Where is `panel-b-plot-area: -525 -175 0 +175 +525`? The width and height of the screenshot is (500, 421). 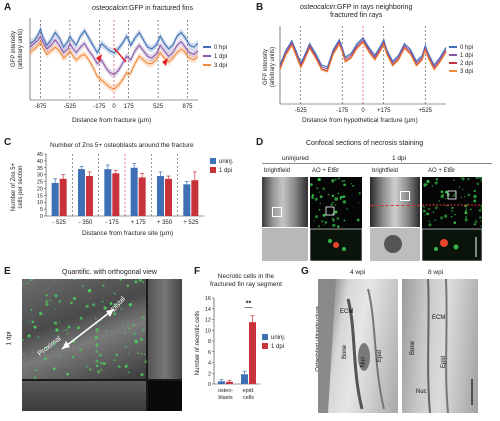 panel-b-plot-area: -525 -175 0 +175 +525 is located at coordinates (363, 70).